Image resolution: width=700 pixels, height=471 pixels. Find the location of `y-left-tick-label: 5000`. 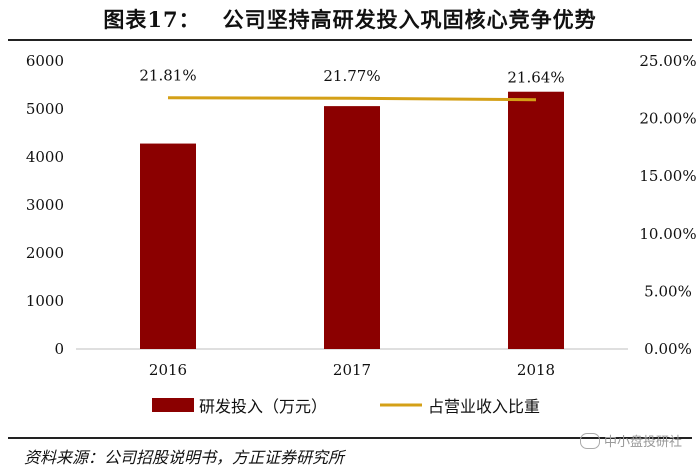

y-left-tick-label: 5000 is located at coordinates (45, 109).